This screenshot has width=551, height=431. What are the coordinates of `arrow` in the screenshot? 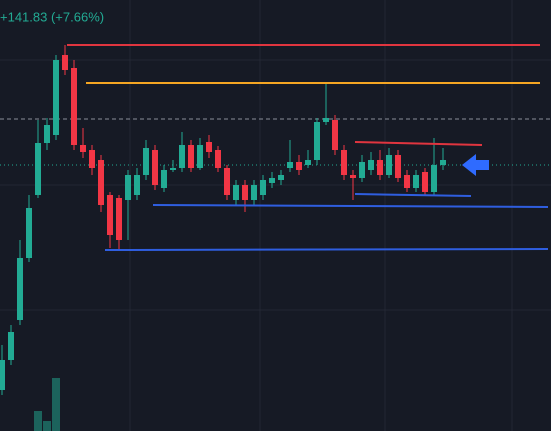 It's located at (475, 165).